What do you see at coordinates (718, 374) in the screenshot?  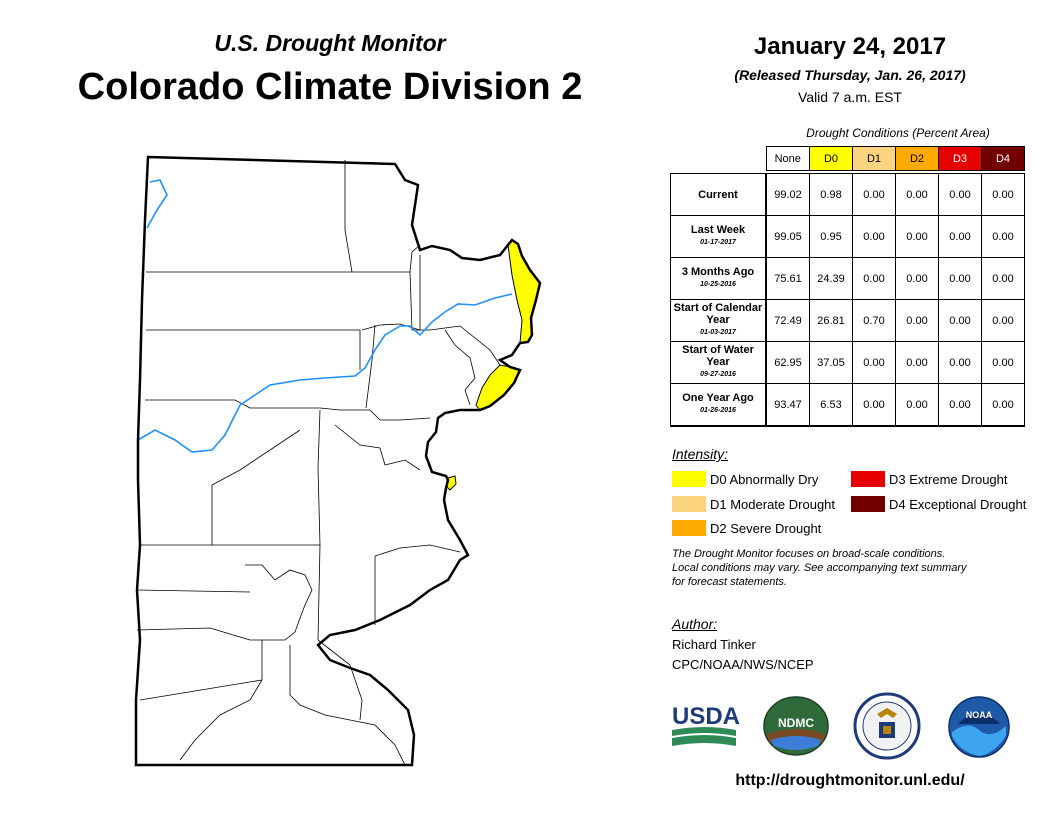 I see `row-date: 09-27-2016` at bounding box center [718, 374].